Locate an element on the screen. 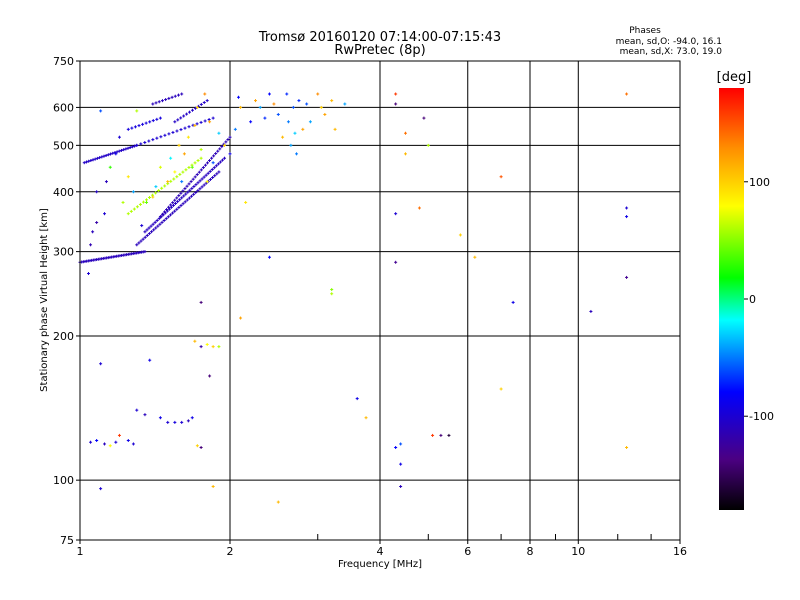 The width and height of the screenshot is (800, 600). colorbar-label: [deg] is located at coordinates (734, 77).